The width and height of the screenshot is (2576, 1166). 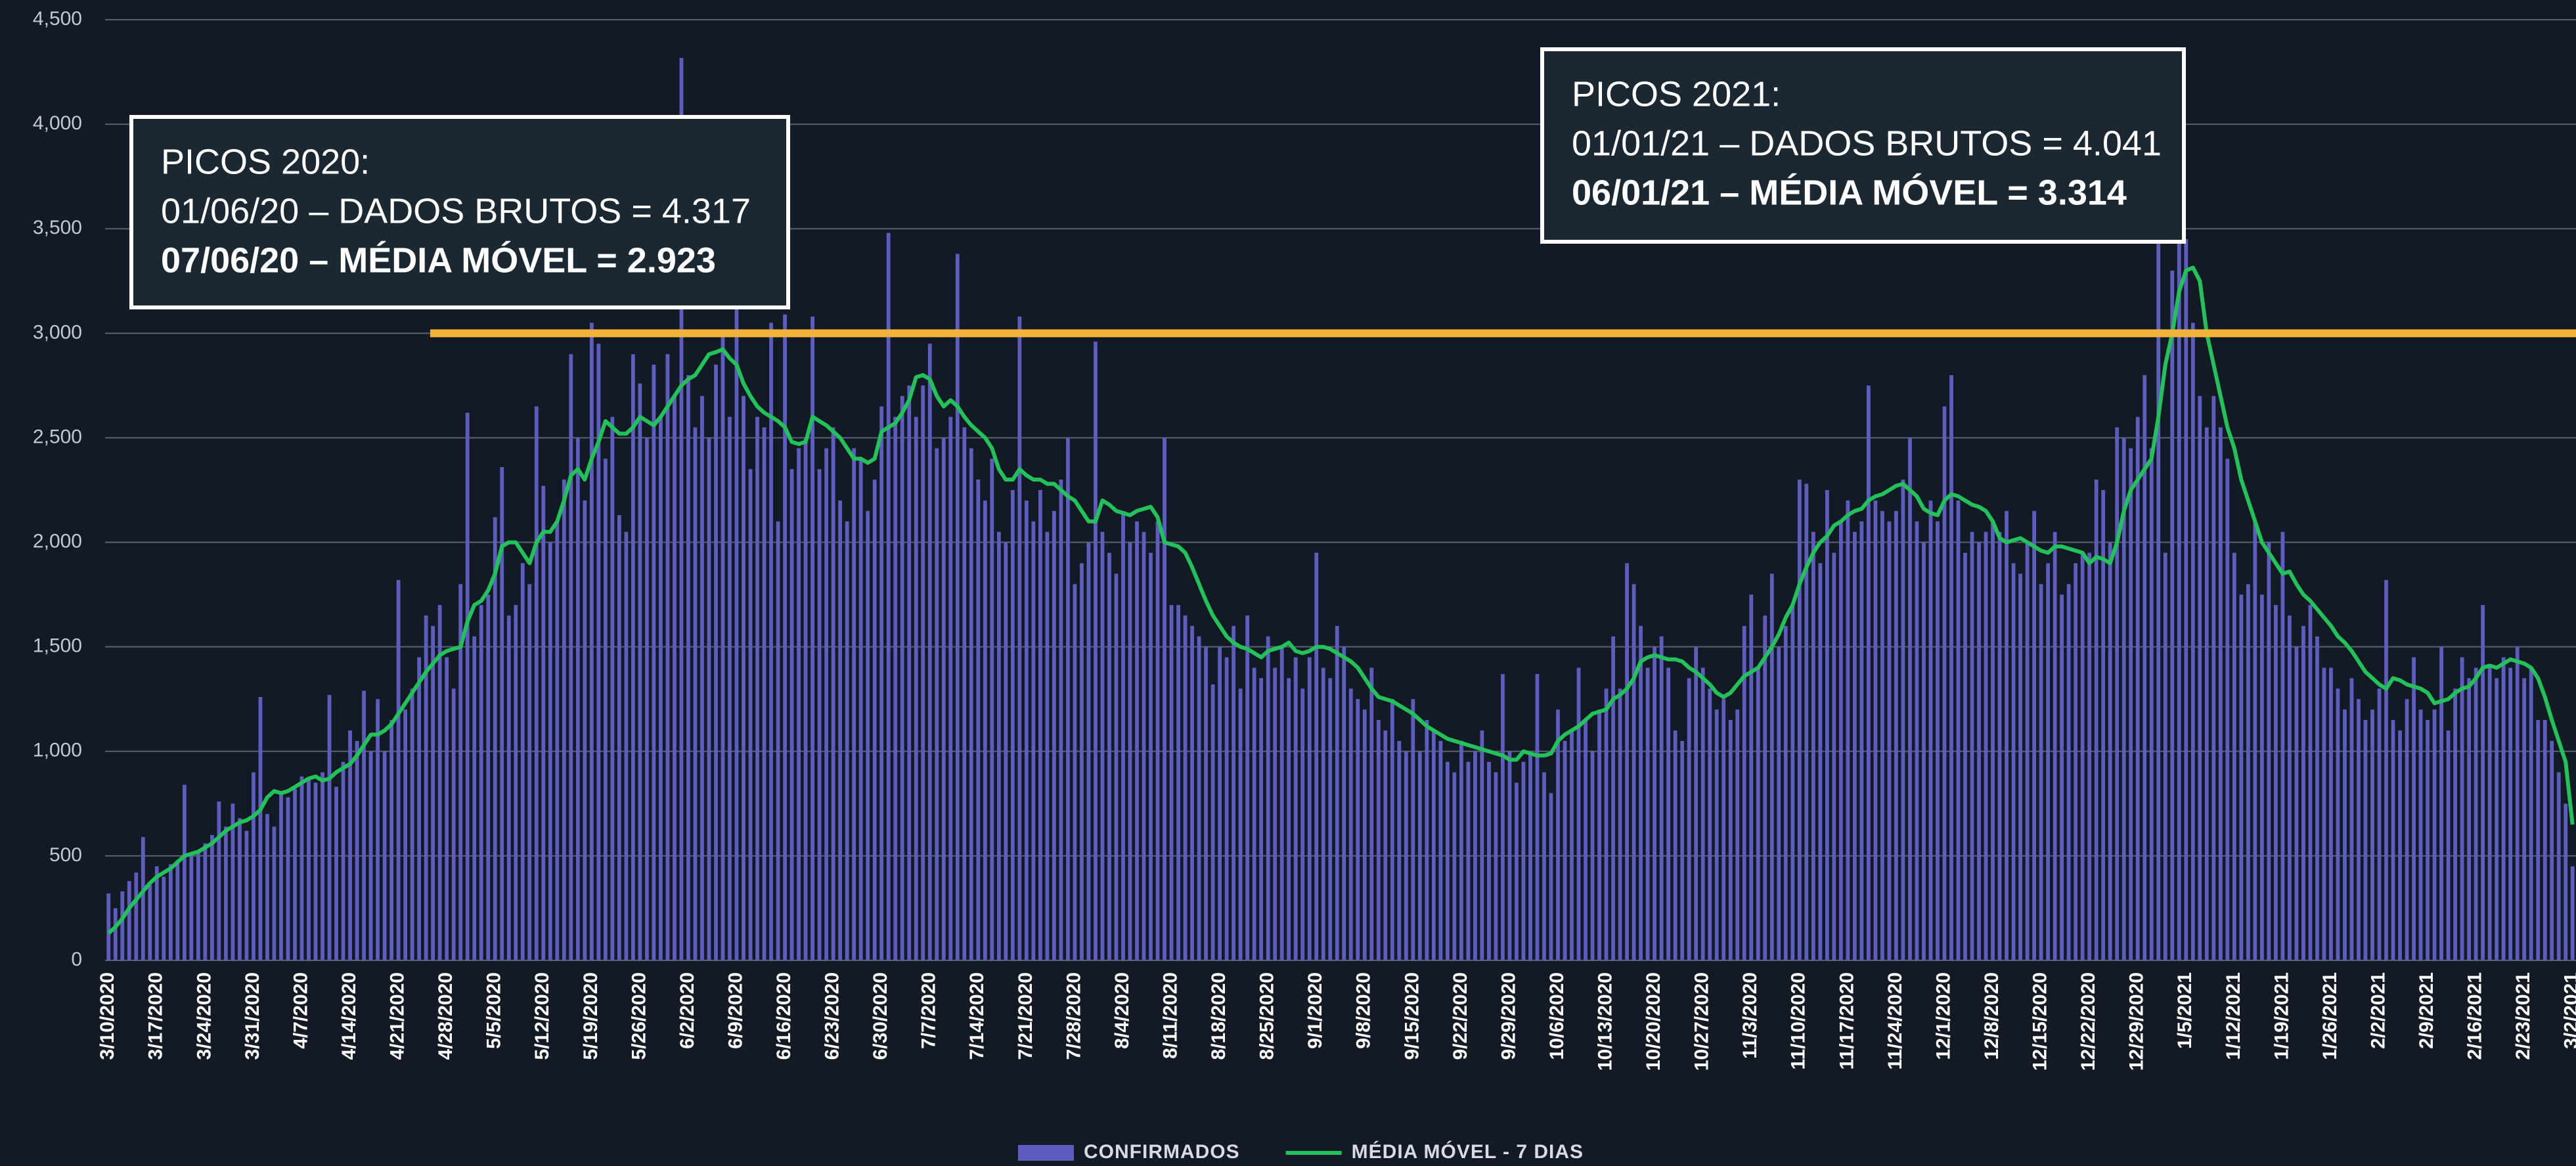 I want to click on annotation-text: 01/06/20 – DADOS BRUTOS = 4.317, so click(x=456, y=211).